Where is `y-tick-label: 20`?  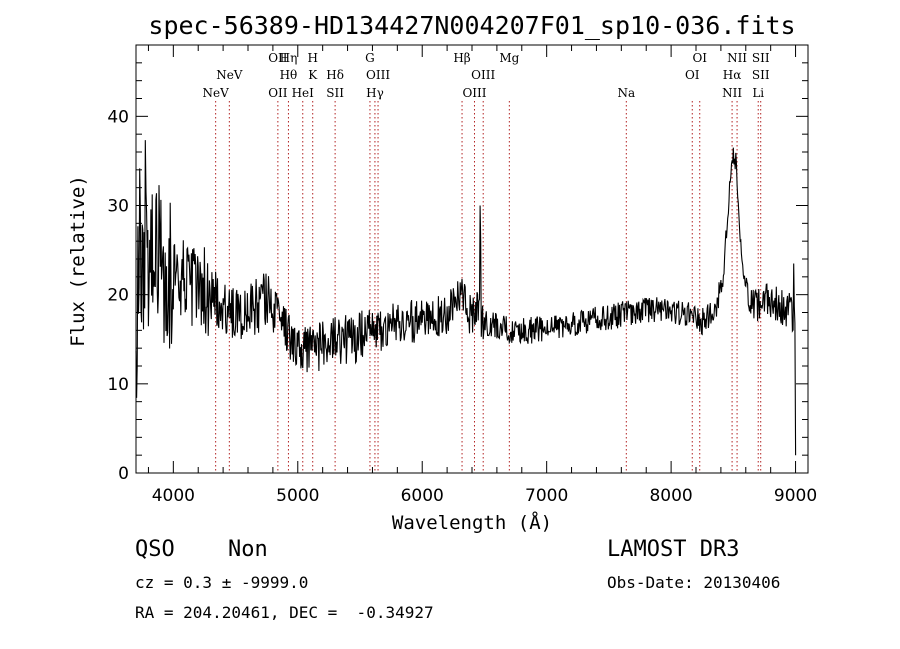
y-tick-label: 20 is located at coordinates (118, 296).